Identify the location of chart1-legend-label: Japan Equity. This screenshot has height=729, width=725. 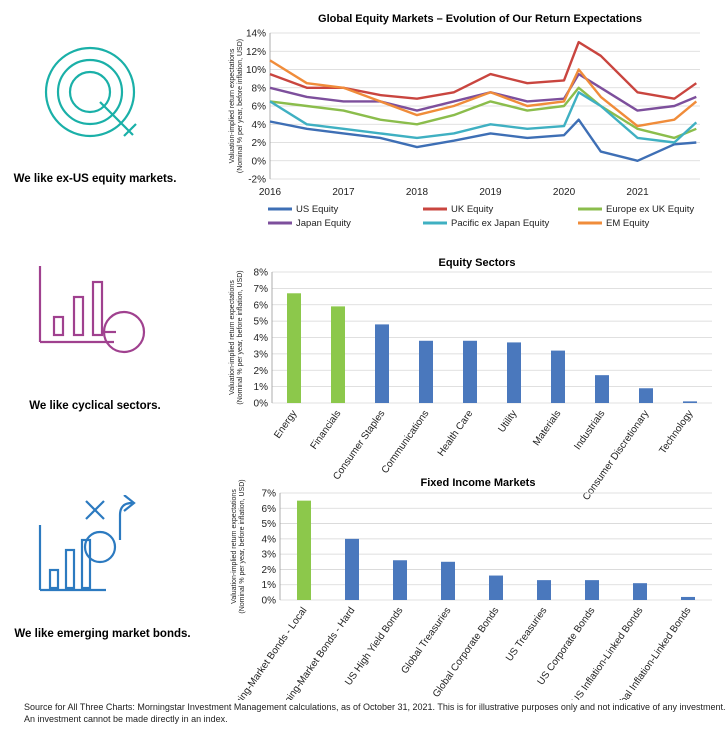
(323, 223).